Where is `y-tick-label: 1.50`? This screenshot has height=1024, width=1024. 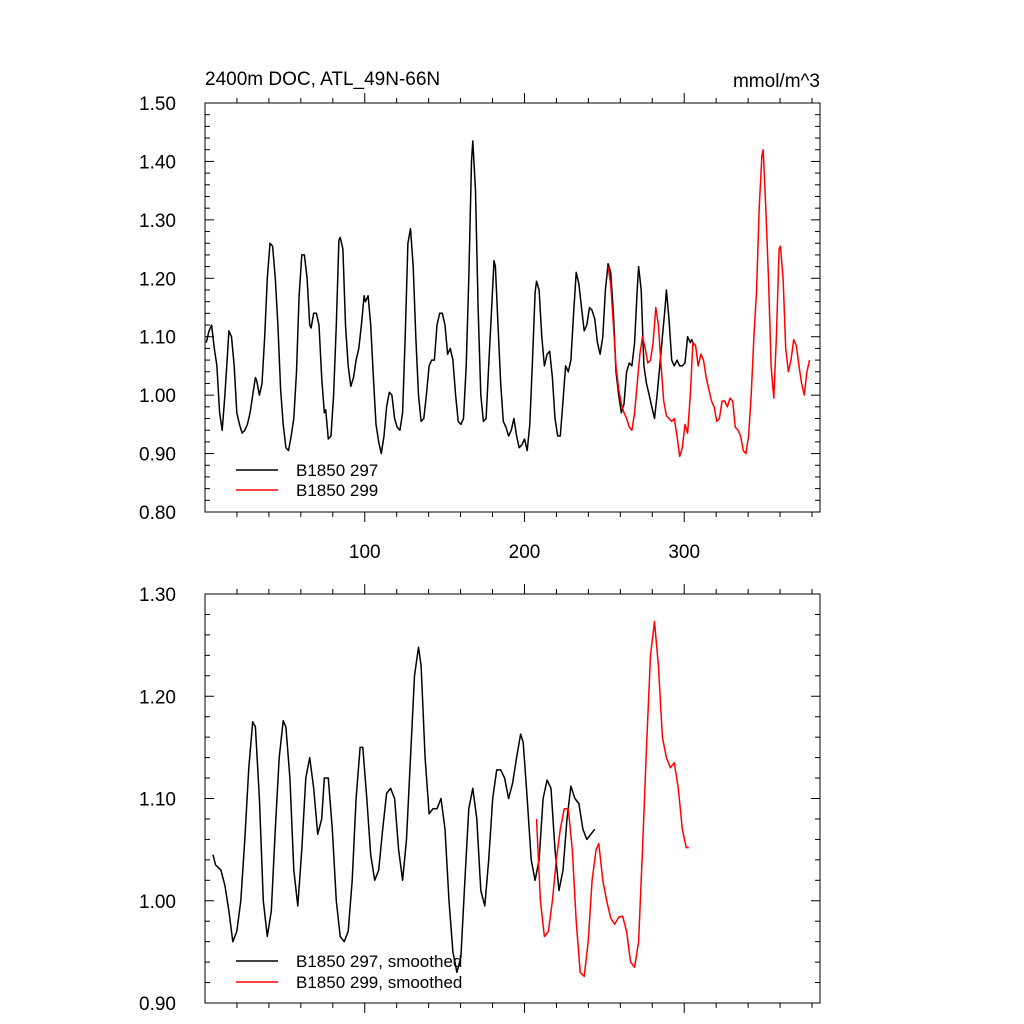 y-tick-label: 1.50 is located at coordinates (157, 104).